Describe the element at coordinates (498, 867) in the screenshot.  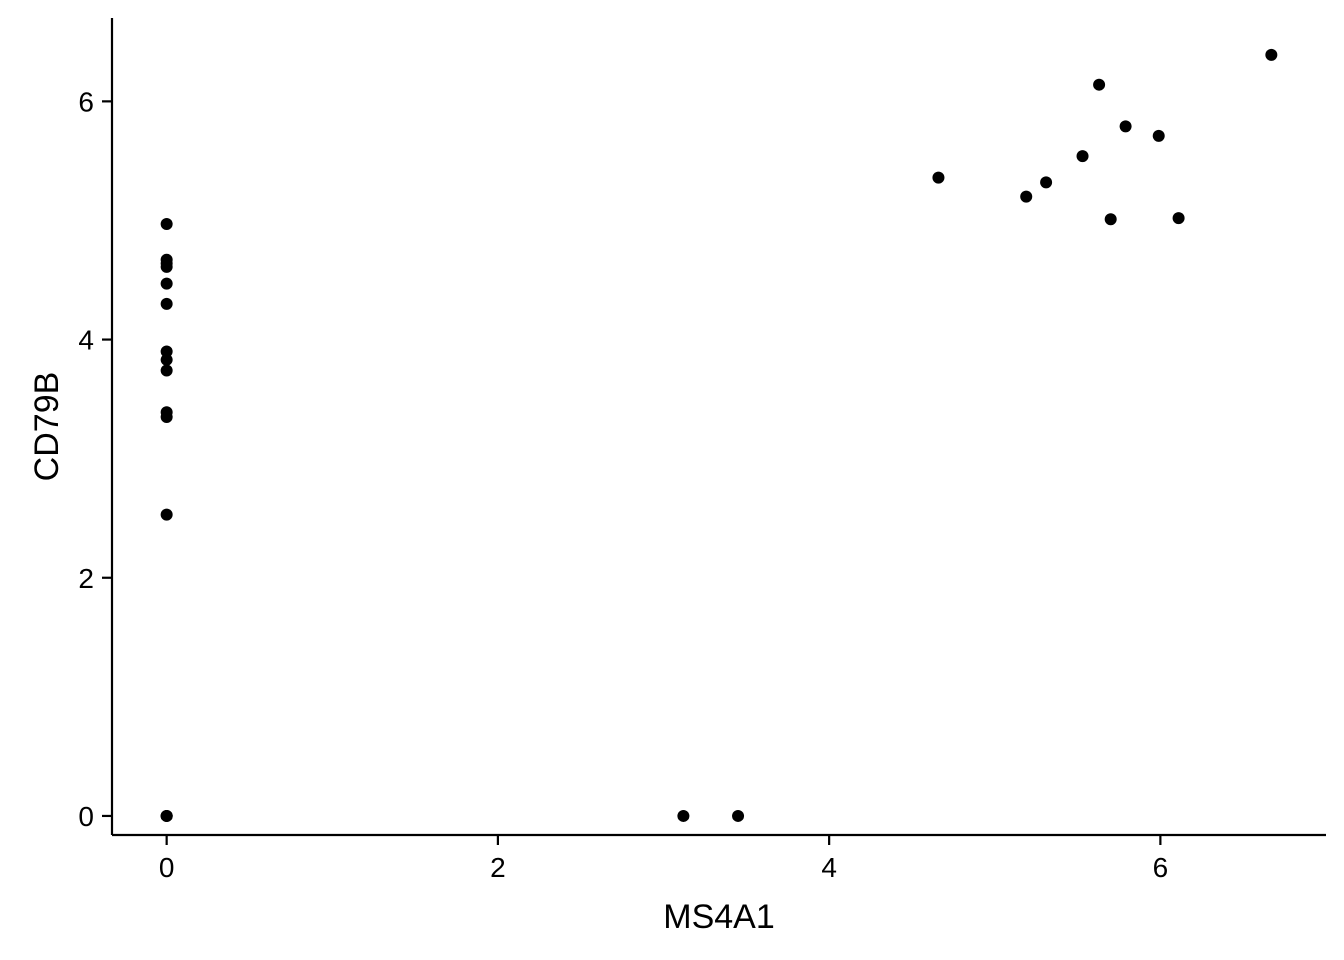
I see `x-tick-label: 2` at that location.